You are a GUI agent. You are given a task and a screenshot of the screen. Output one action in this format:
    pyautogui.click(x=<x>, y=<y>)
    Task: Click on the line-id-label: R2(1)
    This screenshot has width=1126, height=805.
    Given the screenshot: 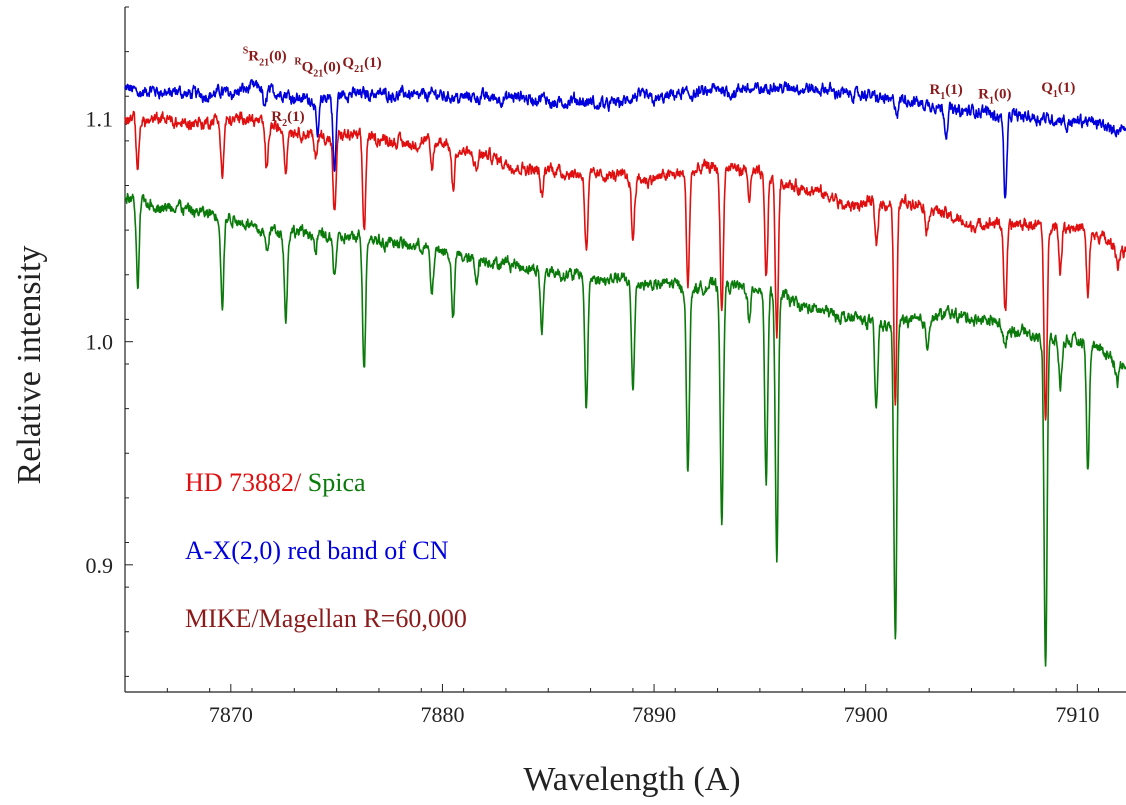 What is the action you would take?
    pyautogui.click(x=287, y=119)
    